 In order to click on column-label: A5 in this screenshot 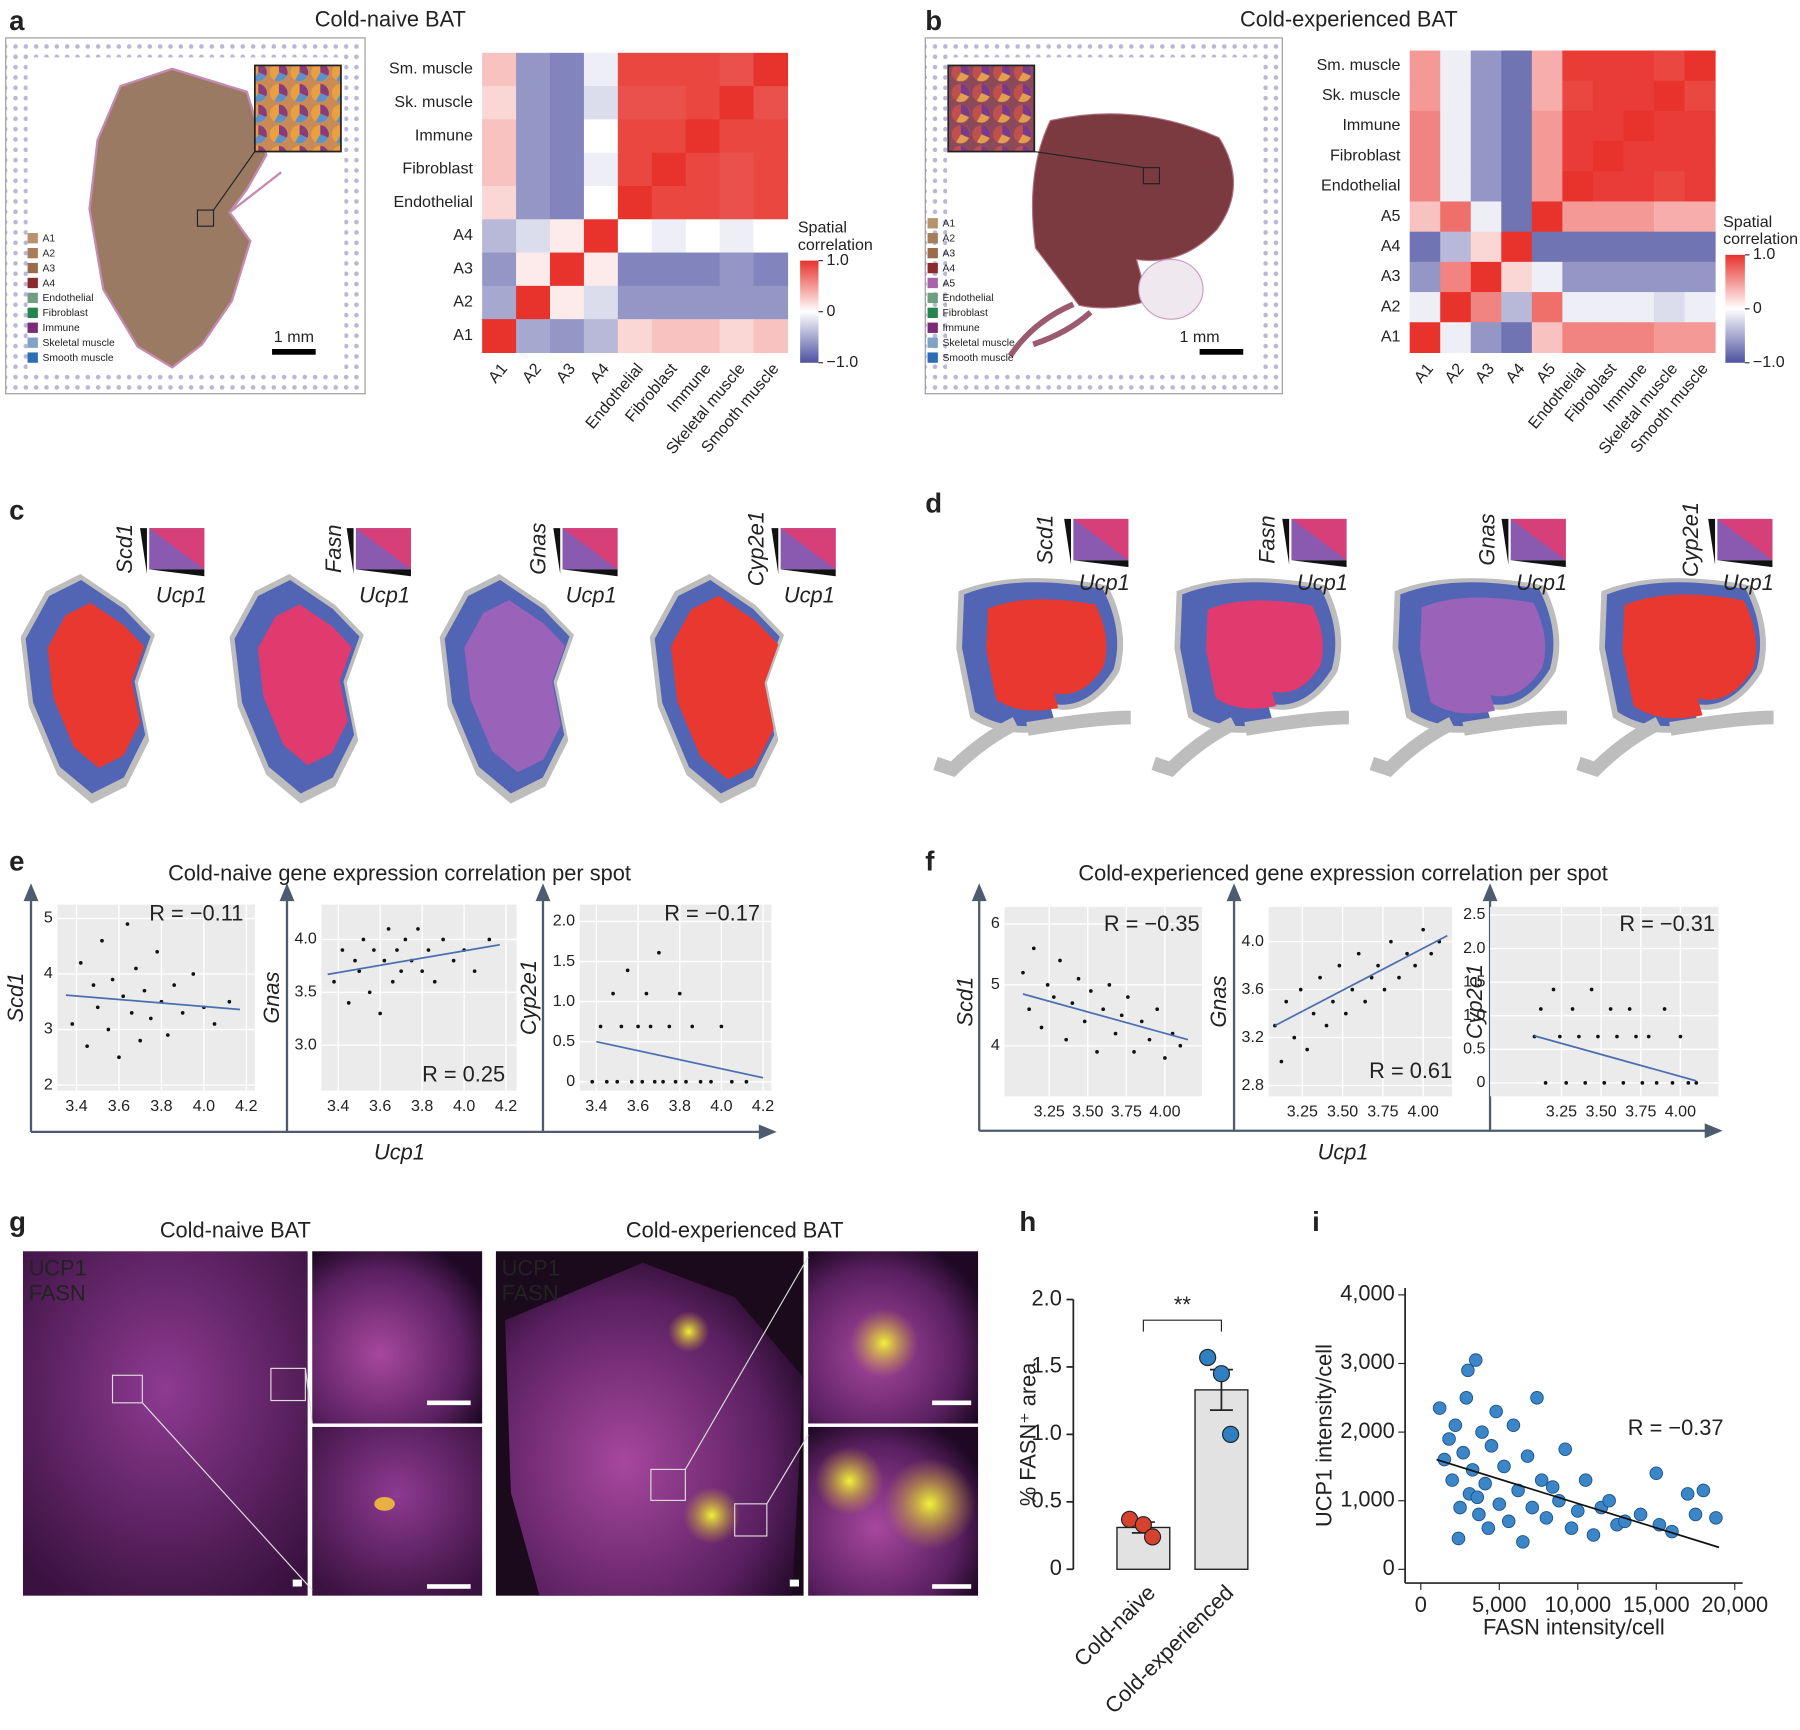, I will do `click(1546, 373)`.